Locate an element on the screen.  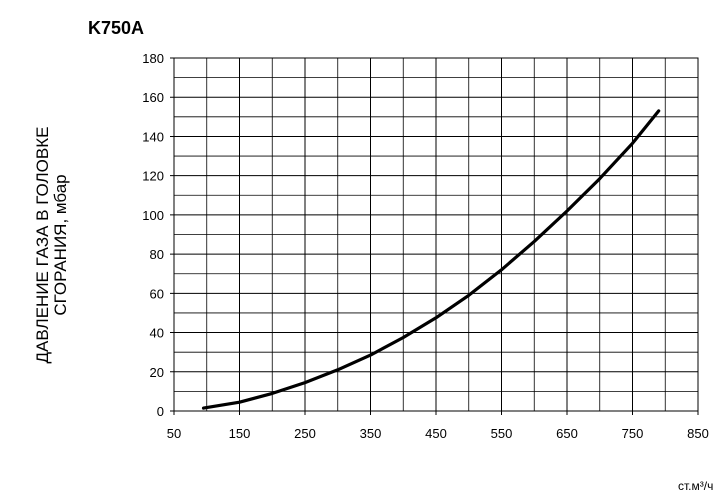
y-tick-label: 20 is located at coordinates (157, 372).